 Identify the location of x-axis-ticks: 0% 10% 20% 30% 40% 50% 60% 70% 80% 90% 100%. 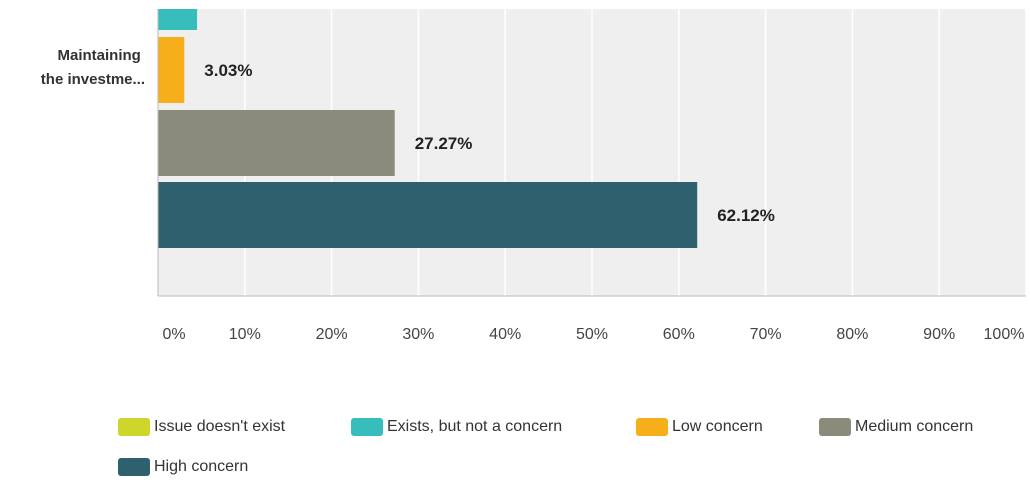
(593, 334).